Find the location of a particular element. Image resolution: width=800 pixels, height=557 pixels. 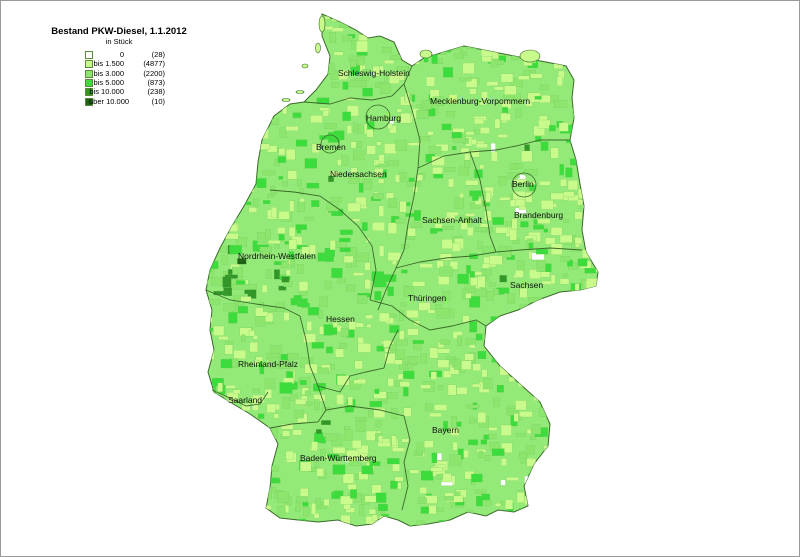

legend-unit: in Stück is located at coordinates (119, 41).